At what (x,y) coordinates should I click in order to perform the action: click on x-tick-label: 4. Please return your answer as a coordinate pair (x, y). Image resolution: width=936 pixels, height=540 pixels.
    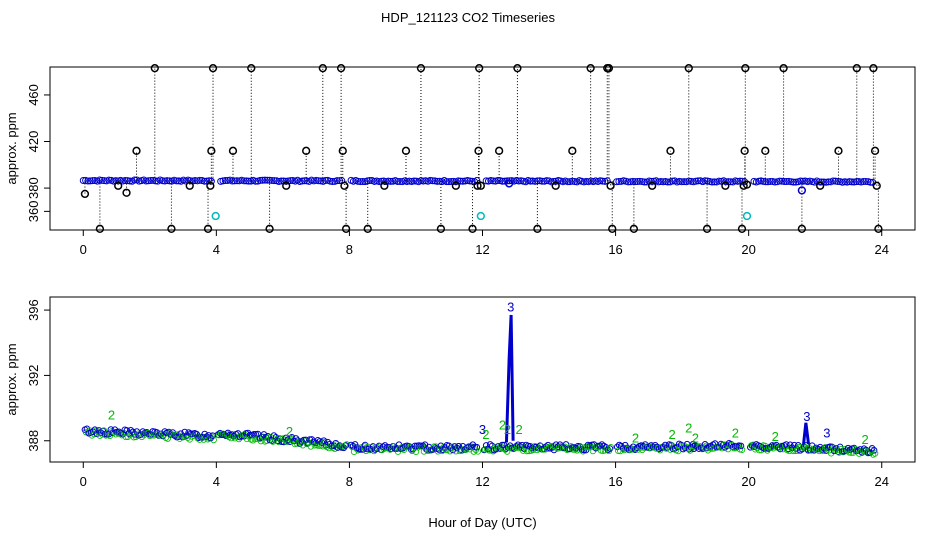
    Looking at the image, I should click on (216, 481).